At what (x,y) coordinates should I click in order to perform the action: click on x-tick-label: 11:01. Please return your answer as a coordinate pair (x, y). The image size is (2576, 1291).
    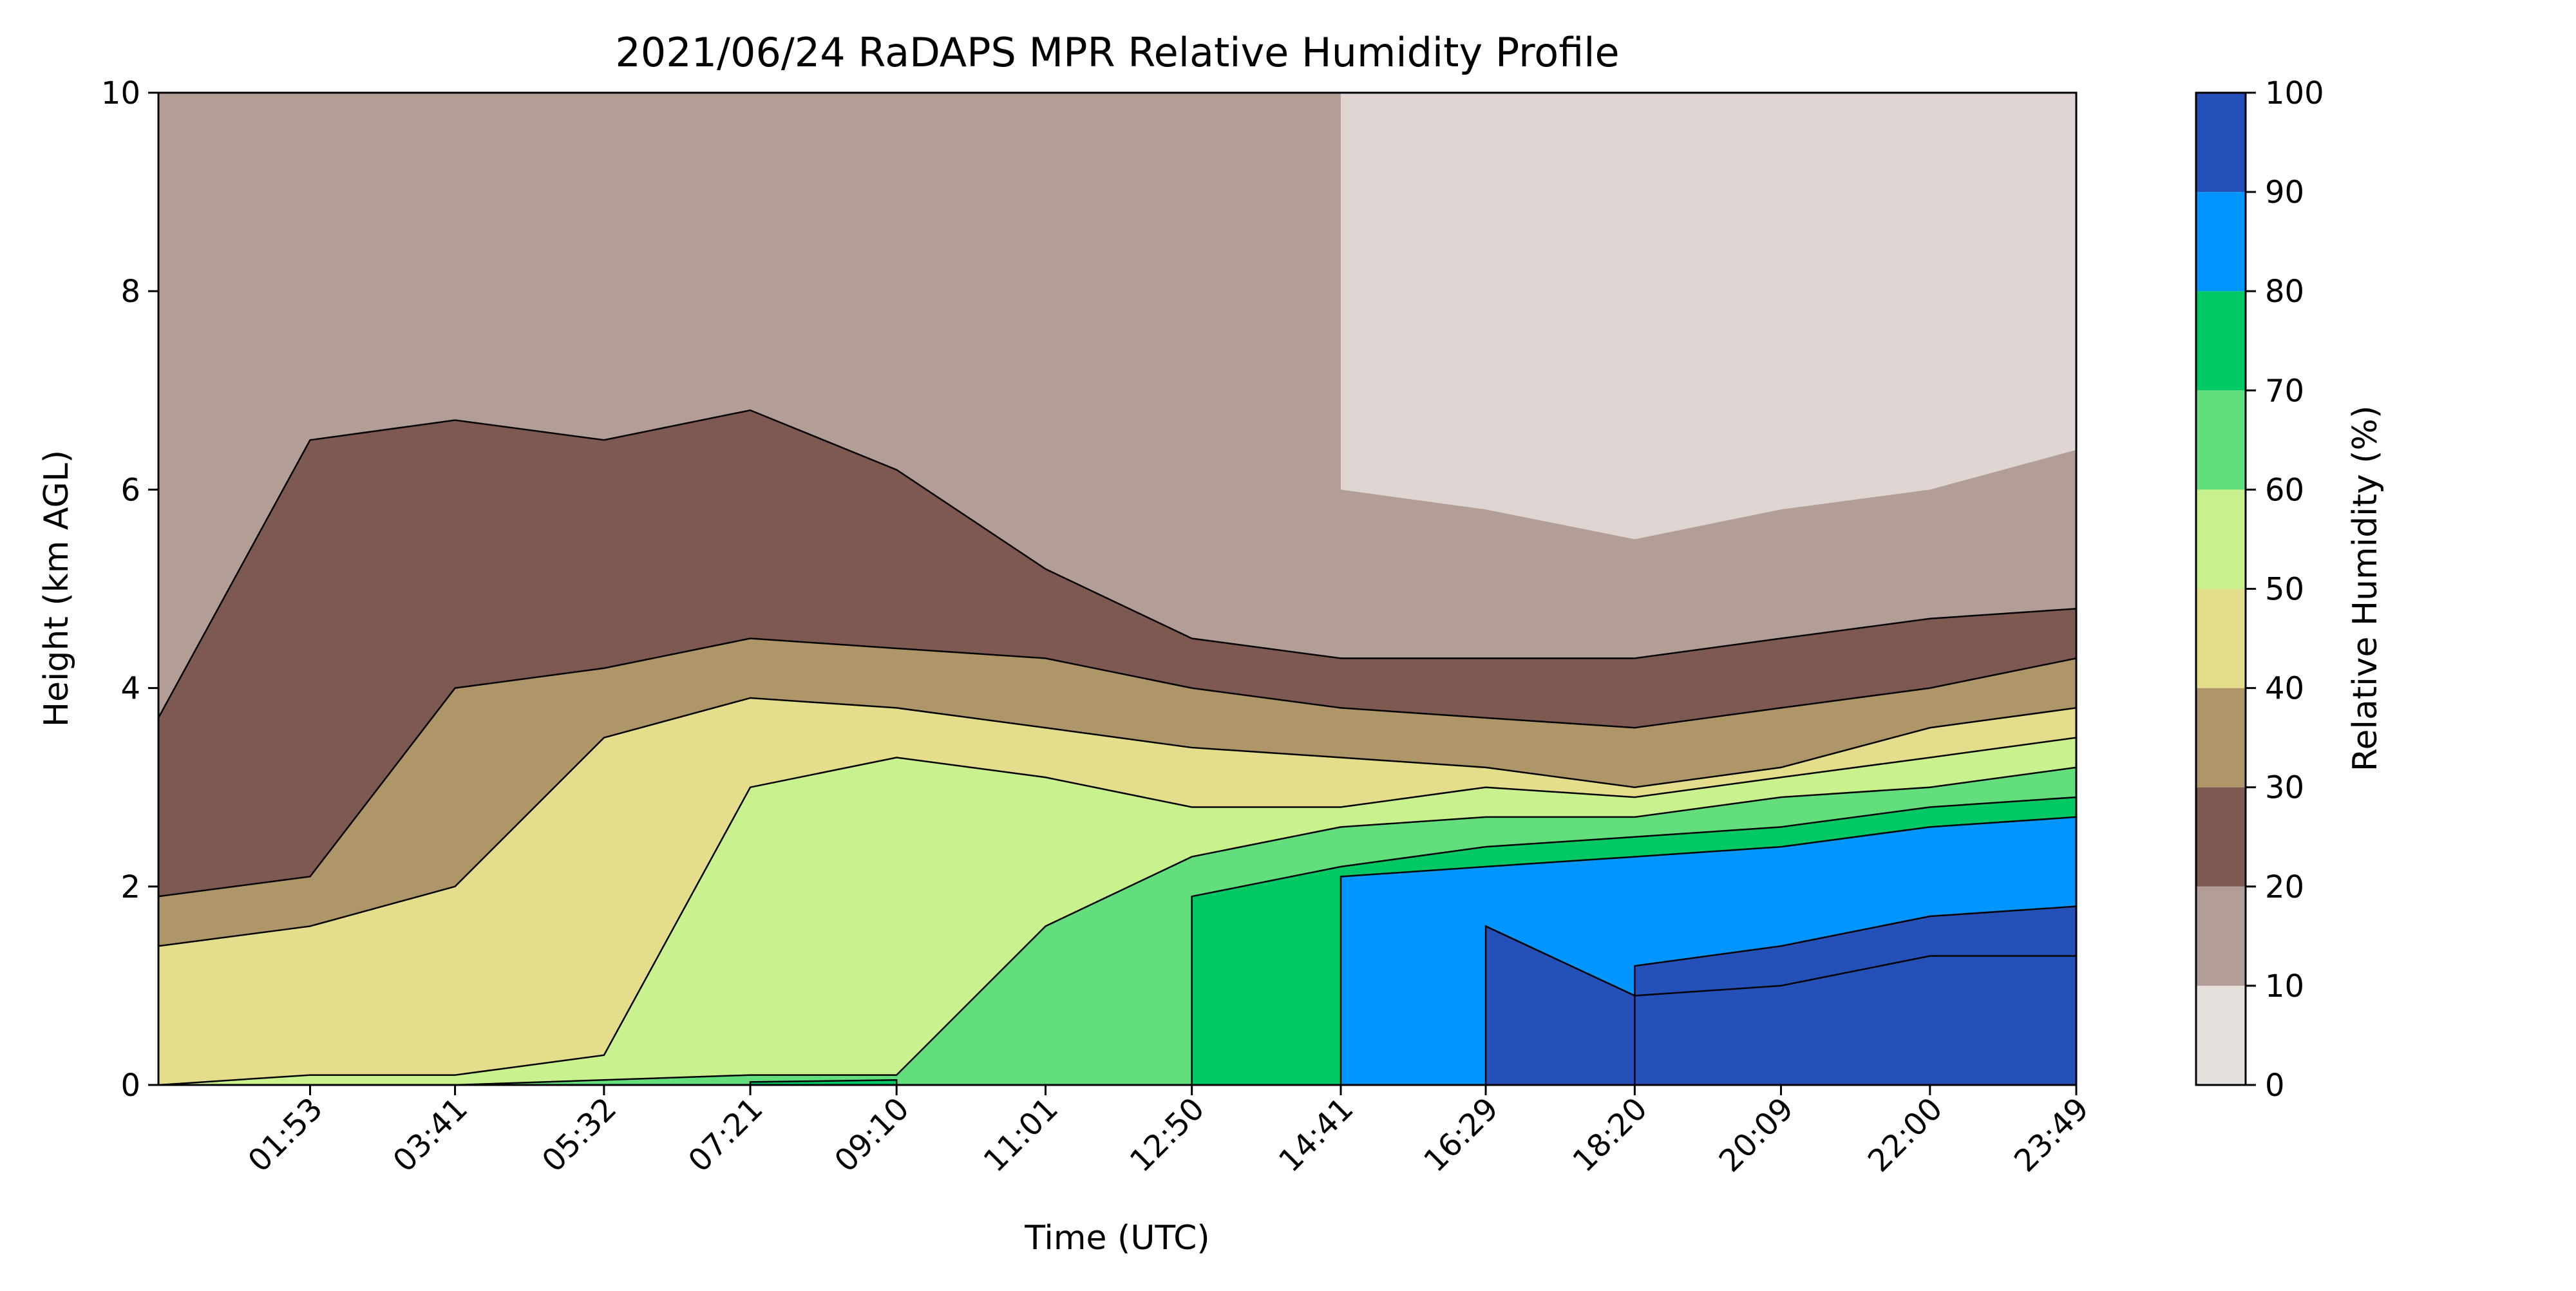
    Looking at the image, I should click on (1021, 1135).